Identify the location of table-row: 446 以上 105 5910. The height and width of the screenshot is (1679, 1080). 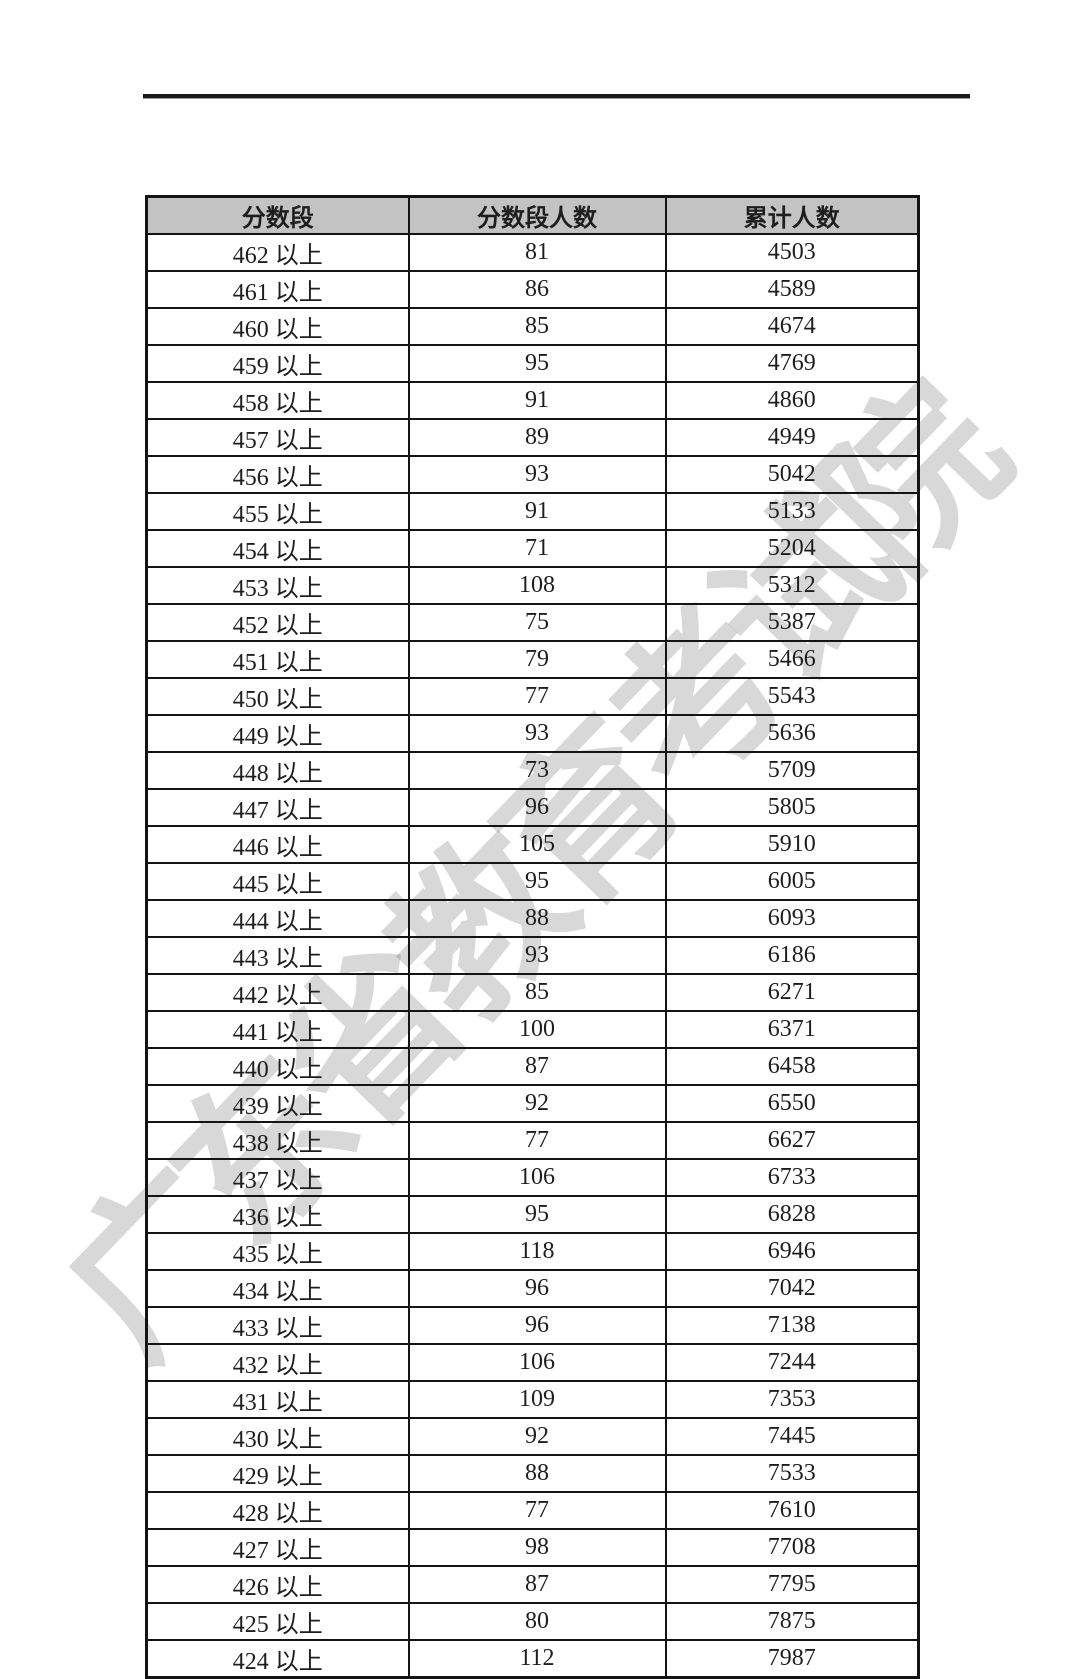
(532, 844).